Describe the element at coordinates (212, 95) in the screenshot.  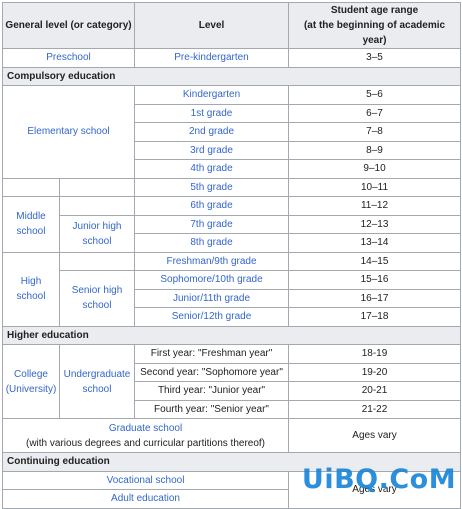
I see `level-cell: Kindergarten` at that location.